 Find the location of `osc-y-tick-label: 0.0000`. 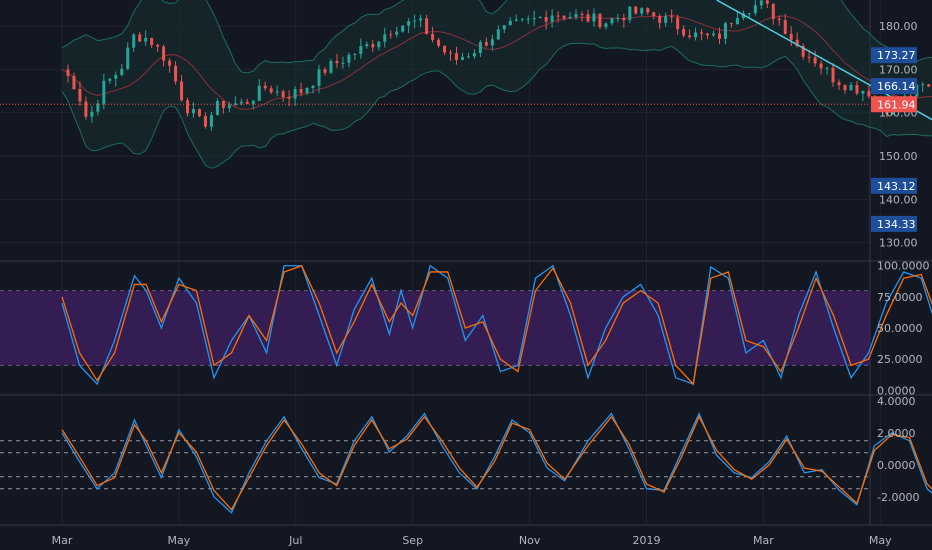

osc-y-tick-label: 0.0000 is located at coordinates (896, 465).